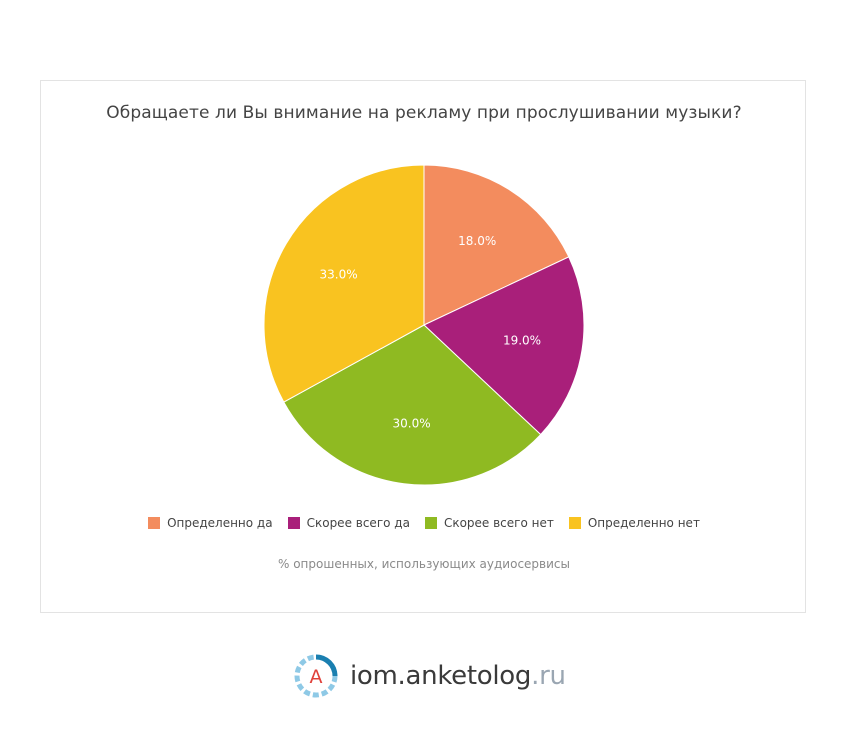 Image resolution: width=848 pixels, height=737 pixels. I want to click on brand-name: iom.anketolog.ru, so click(458, 676).